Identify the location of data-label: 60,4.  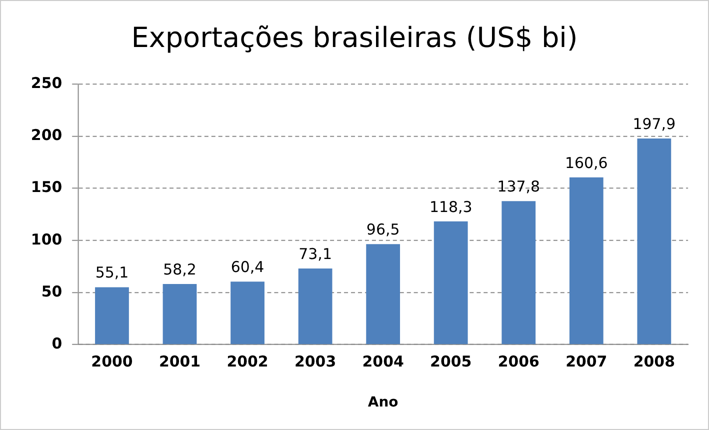
(247, 267).